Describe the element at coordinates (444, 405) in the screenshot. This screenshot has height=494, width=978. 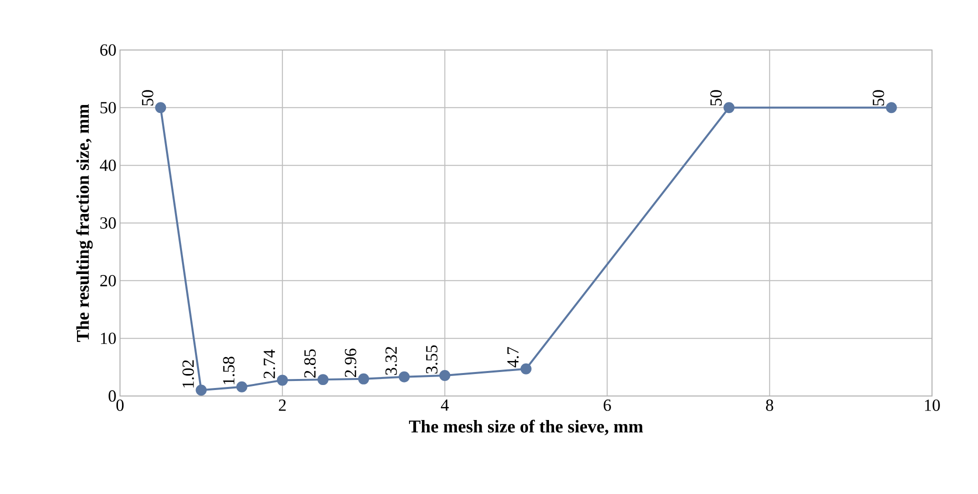
I see `x-tick-label: 4` at that location.